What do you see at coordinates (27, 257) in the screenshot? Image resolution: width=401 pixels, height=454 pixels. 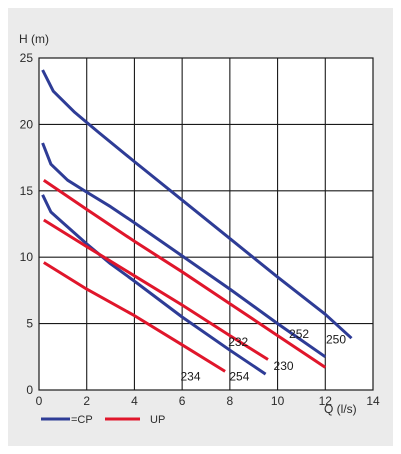 I see `y-tick-label: 10` at bounding box center [27, 257].